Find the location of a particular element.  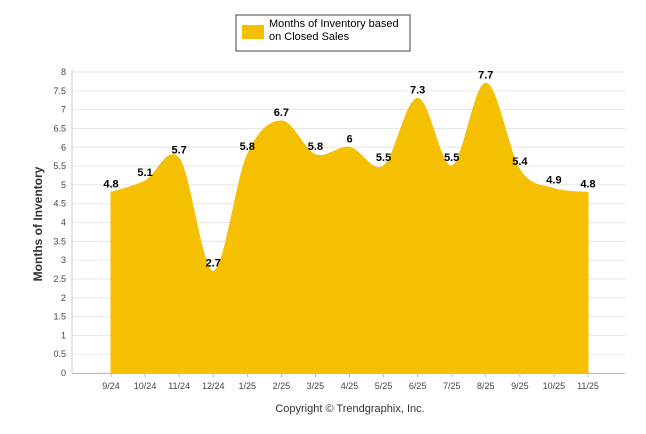

y-tick-label: 6 is located at coordinates (63, 147).